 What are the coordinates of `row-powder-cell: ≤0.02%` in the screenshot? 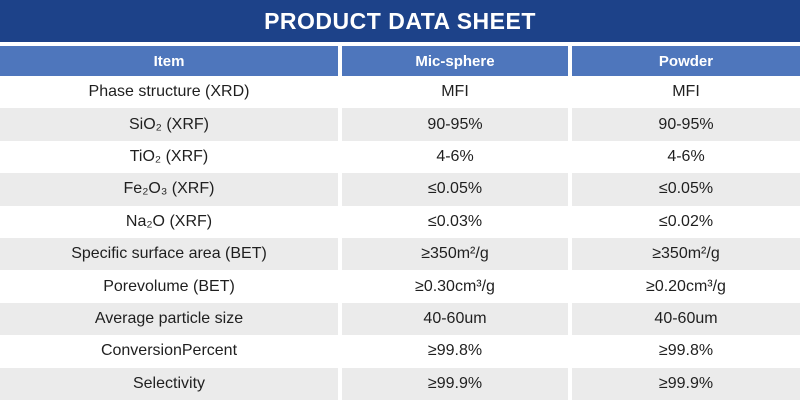 It's located at (686, 221).